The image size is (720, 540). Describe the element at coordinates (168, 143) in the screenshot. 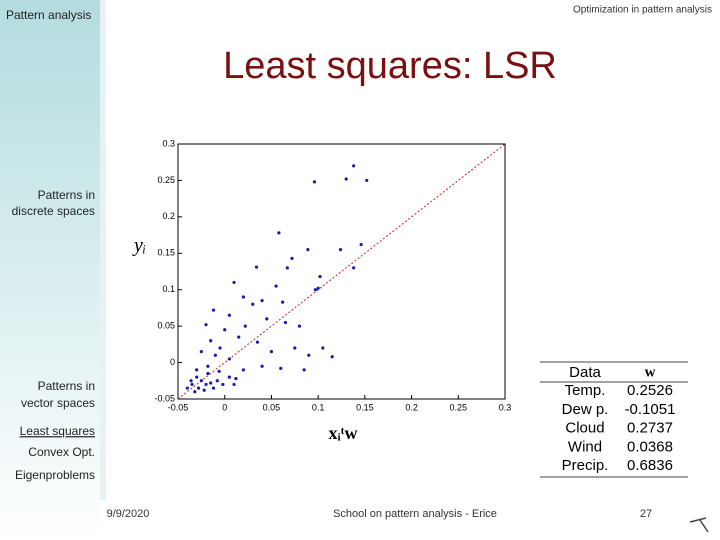

I see `y-tick-label: 0.3` at that location.